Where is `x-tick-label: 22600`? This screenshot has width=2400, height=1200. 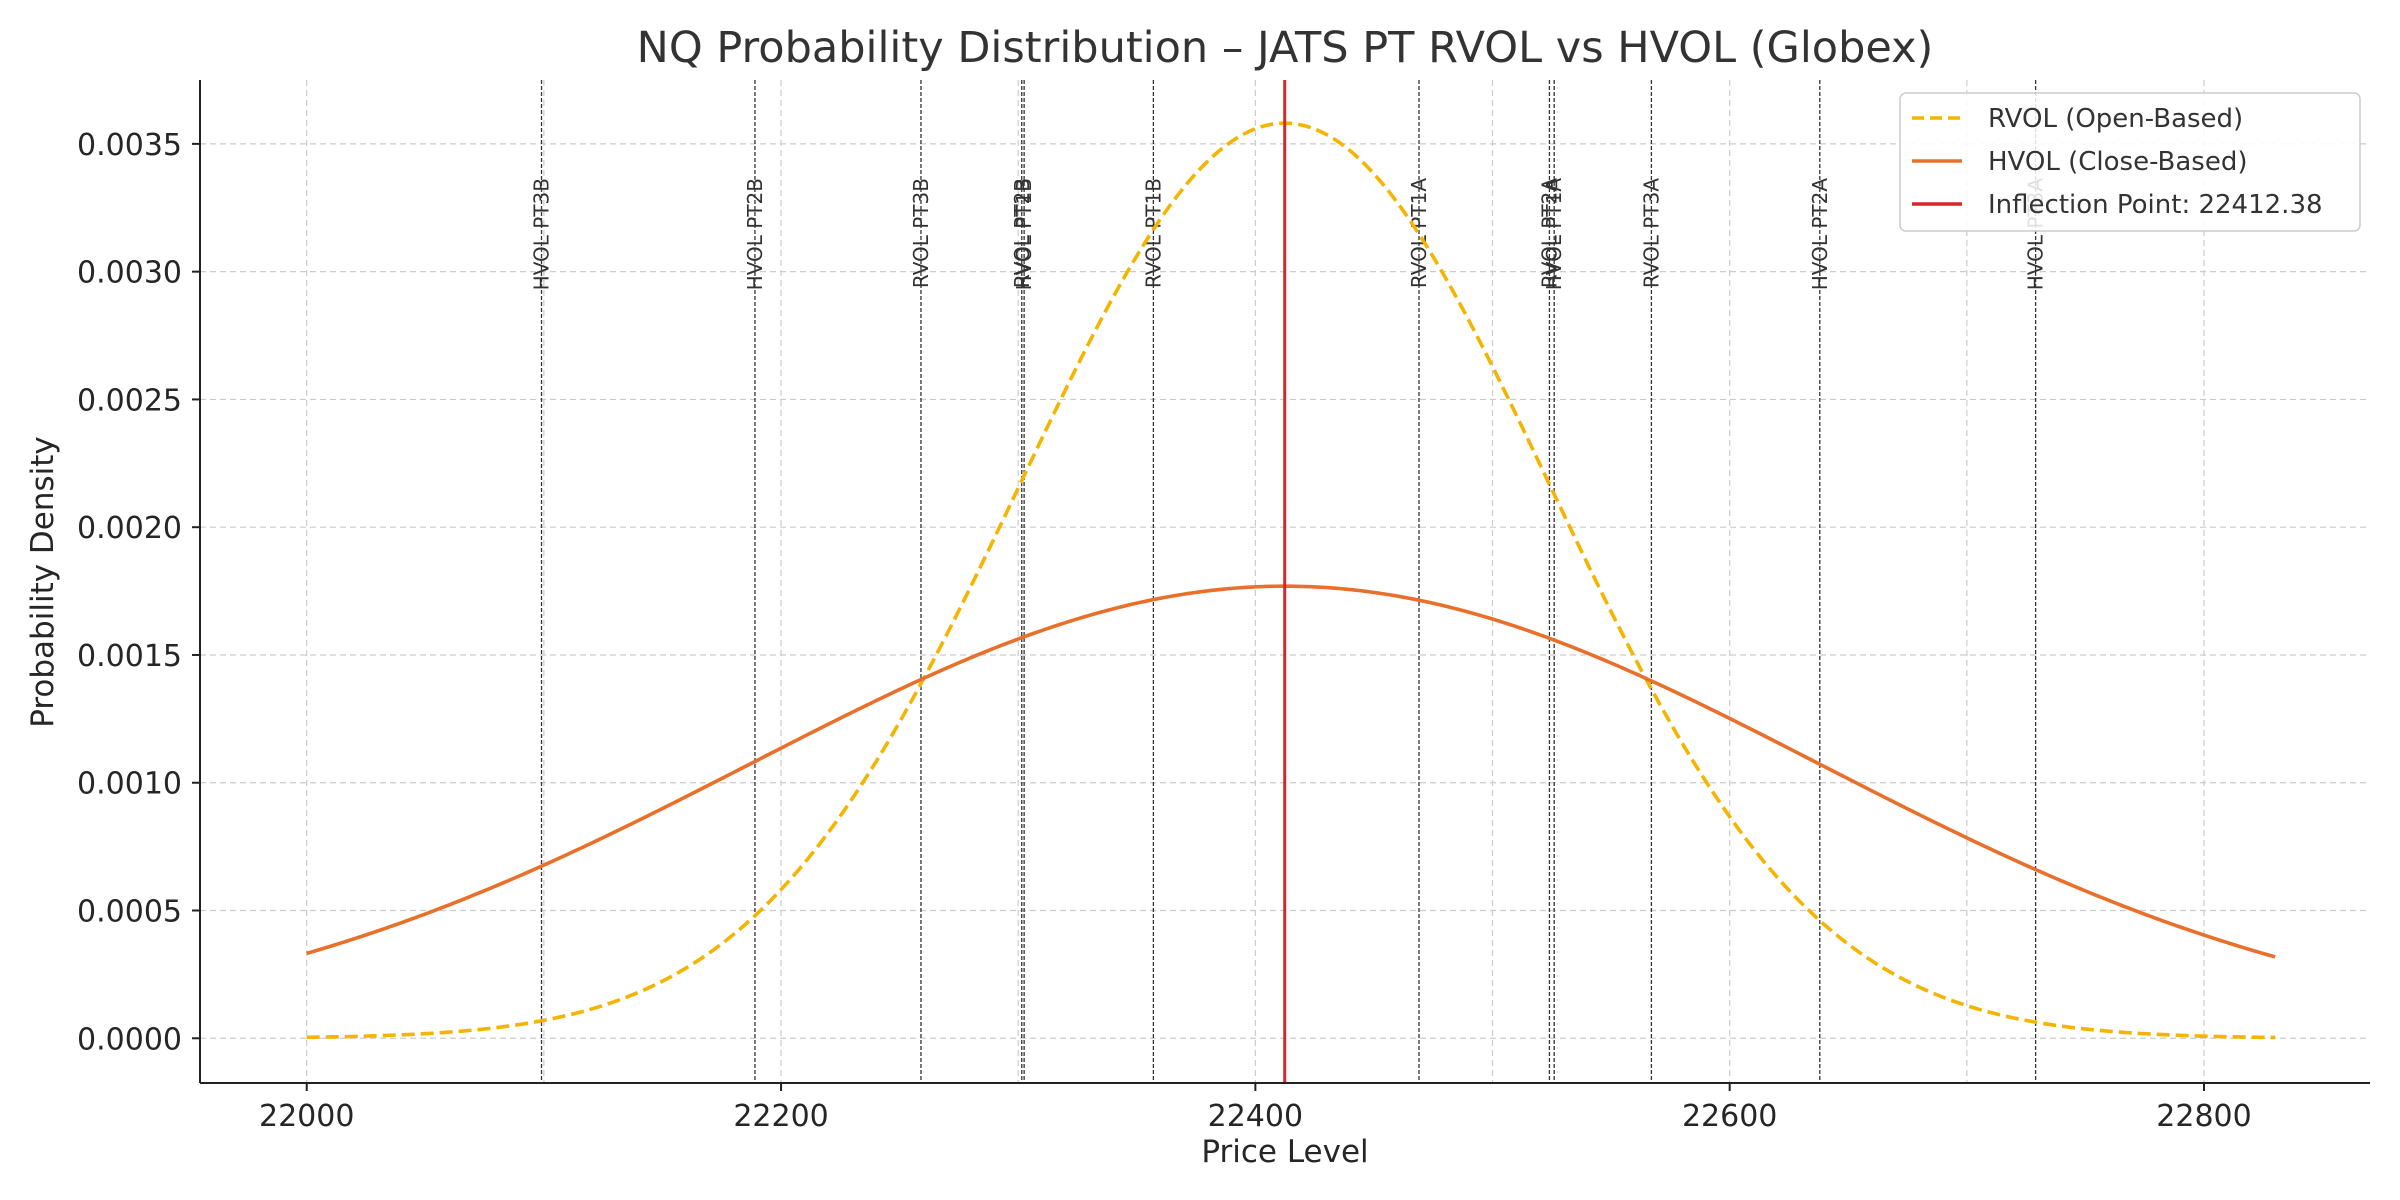
x-tick-label: 22600 is located at coordinates (1729, 1116).